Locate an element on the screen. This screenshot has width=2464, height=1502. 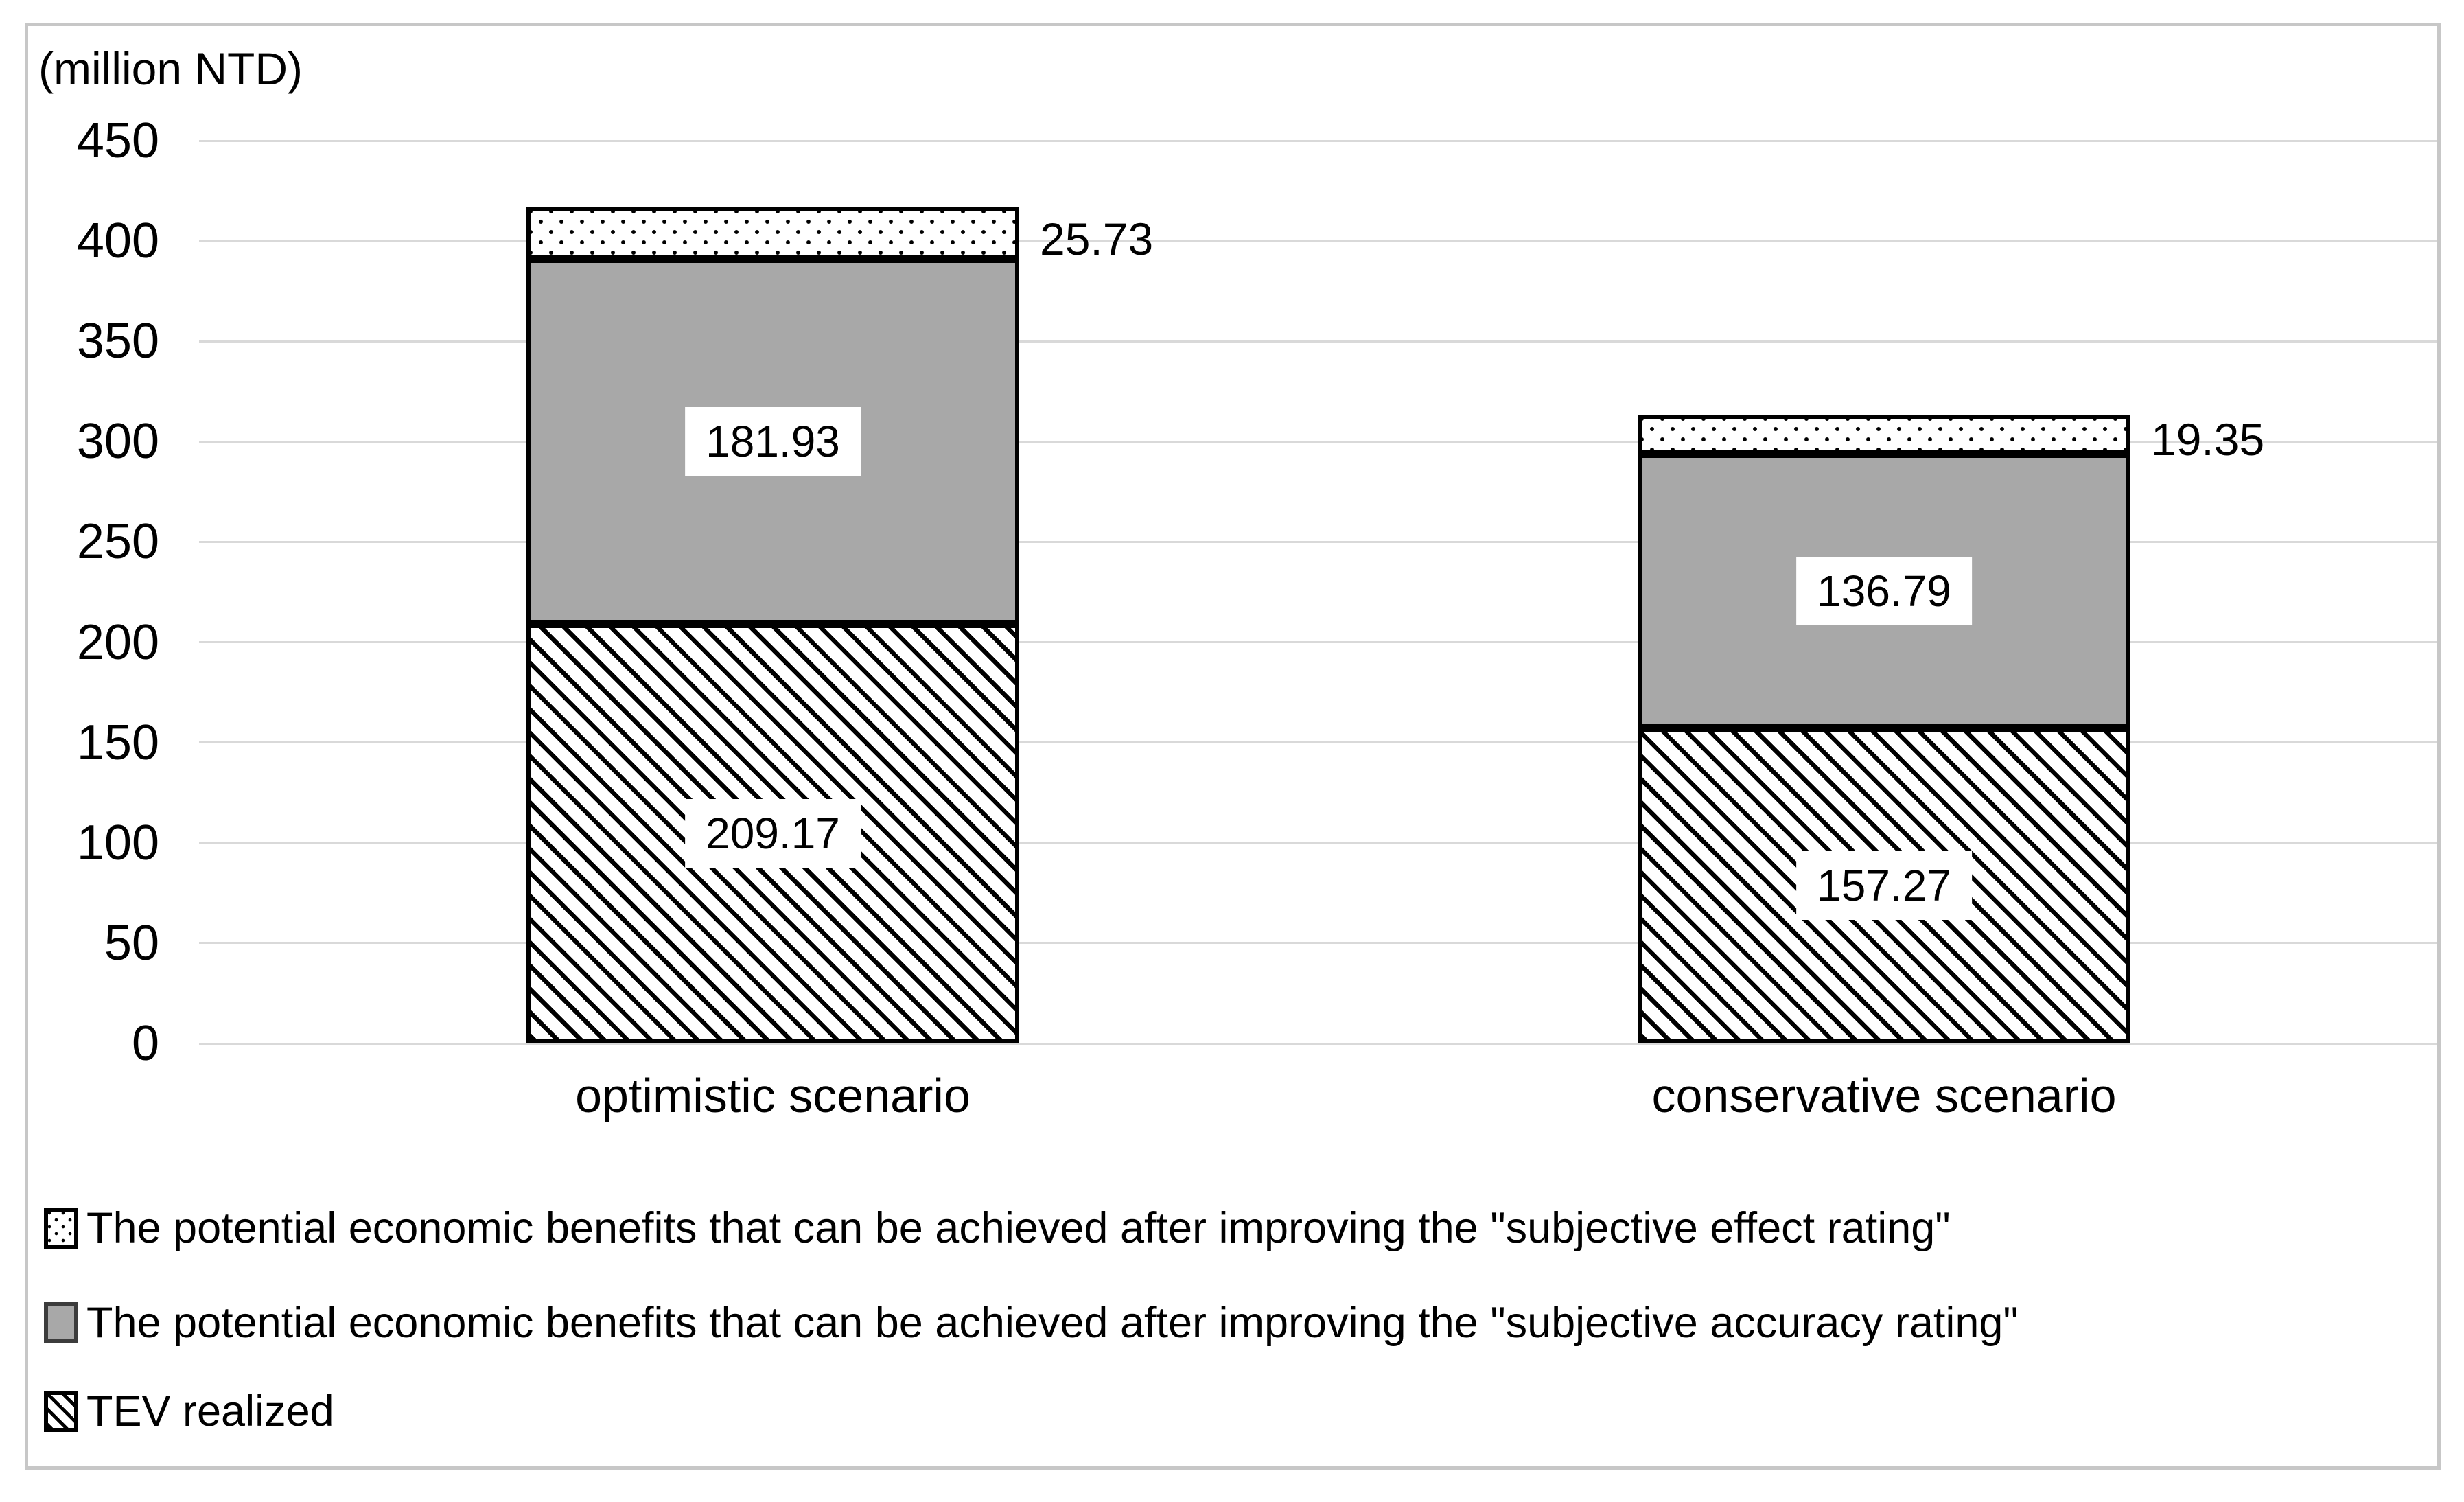
y-tick-label: 300 is located at coordinates (117, 442).